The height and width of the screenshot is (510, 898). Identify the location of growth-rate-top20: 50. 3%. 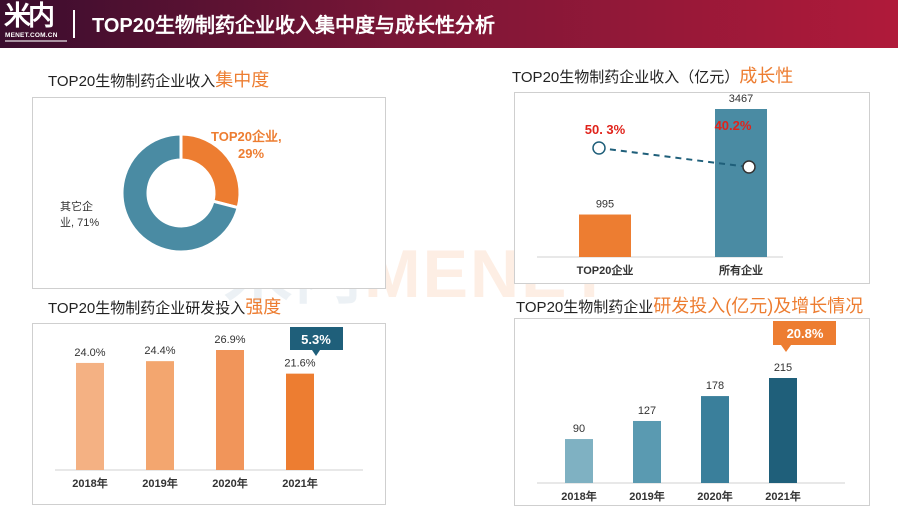
(605, 129).